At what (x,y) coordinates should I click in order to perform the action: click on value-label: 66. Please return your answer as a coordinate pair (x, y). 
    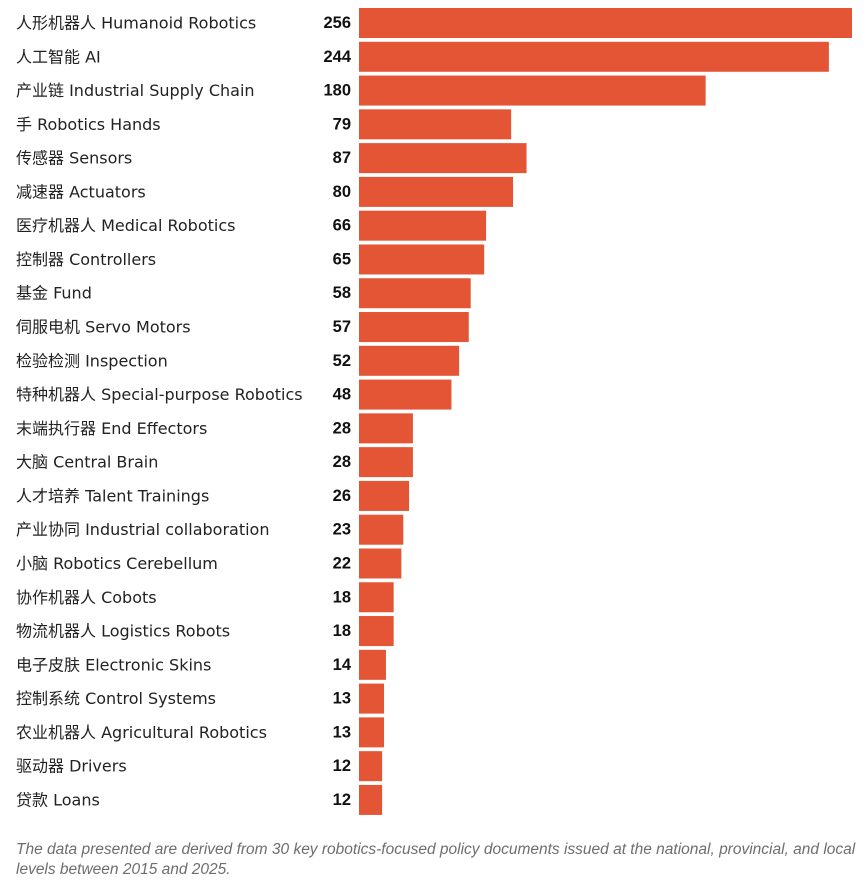
    Looking at the image, I should click on (342, 226).